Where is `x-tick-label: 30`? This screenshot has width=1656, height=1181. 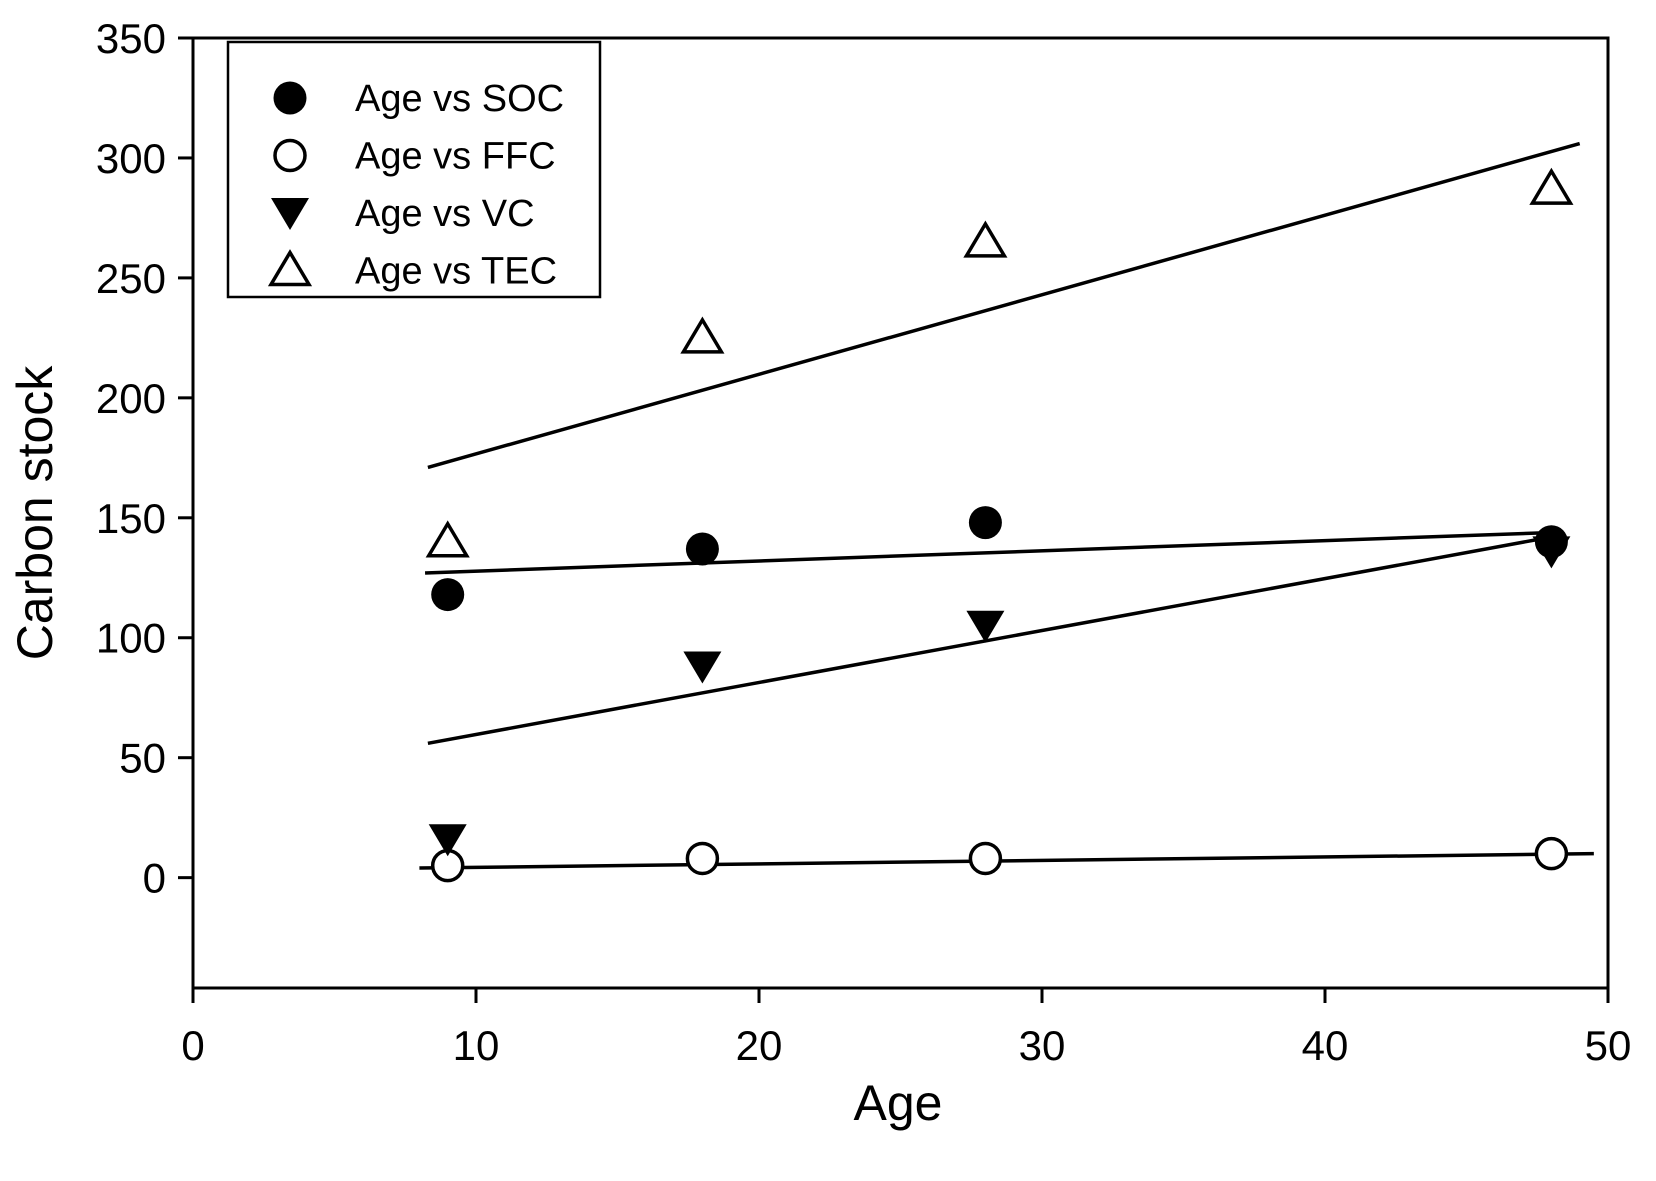
x-tick-label: 30 is located at coordinates (1042, 1045).